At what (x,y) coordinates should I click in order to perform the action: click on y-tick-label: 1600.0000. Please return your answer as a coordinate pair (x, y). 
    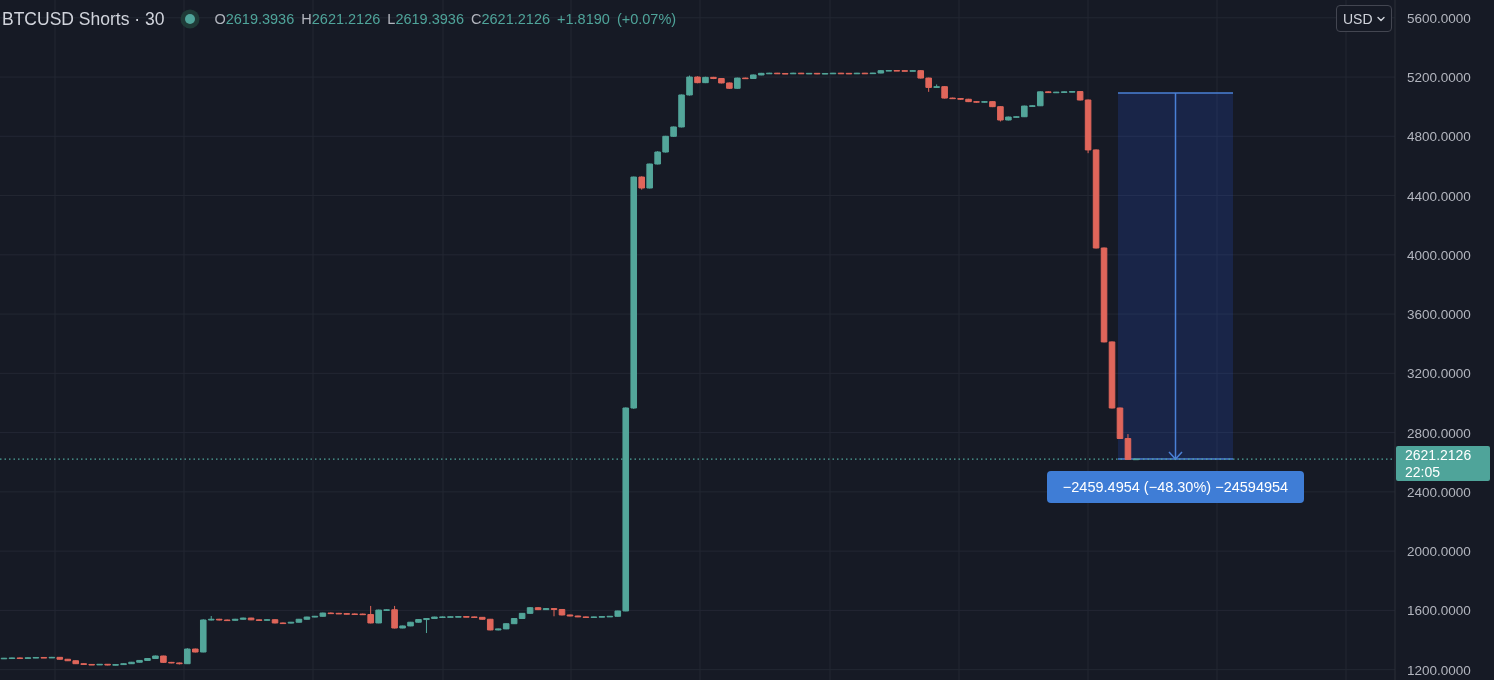
    Looking at the image, I should click on (1439, 610).